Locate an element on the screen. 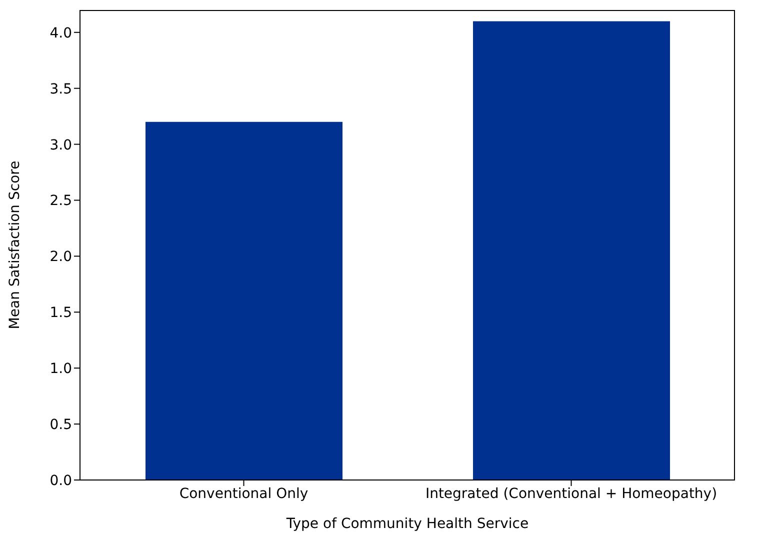  y-axis-title: Mean Satisfaction Score is located at coordinates (14, 245).